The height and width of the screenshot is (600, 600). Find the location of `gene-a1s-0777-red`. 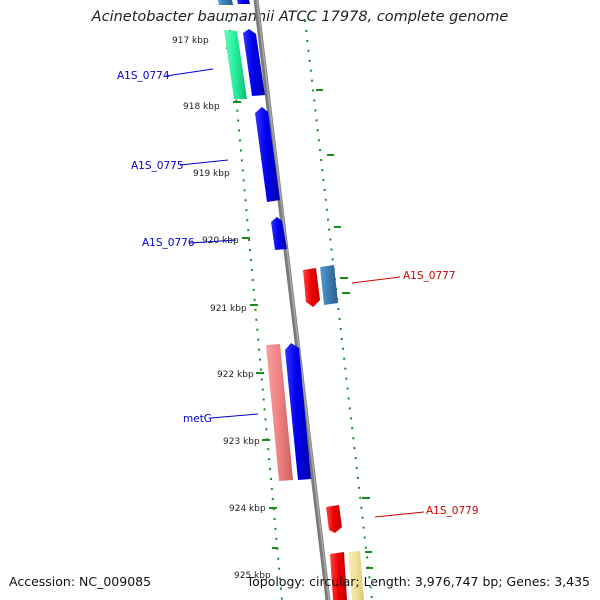

gene-a1s-0777-red is located at coordinates (311, 287).